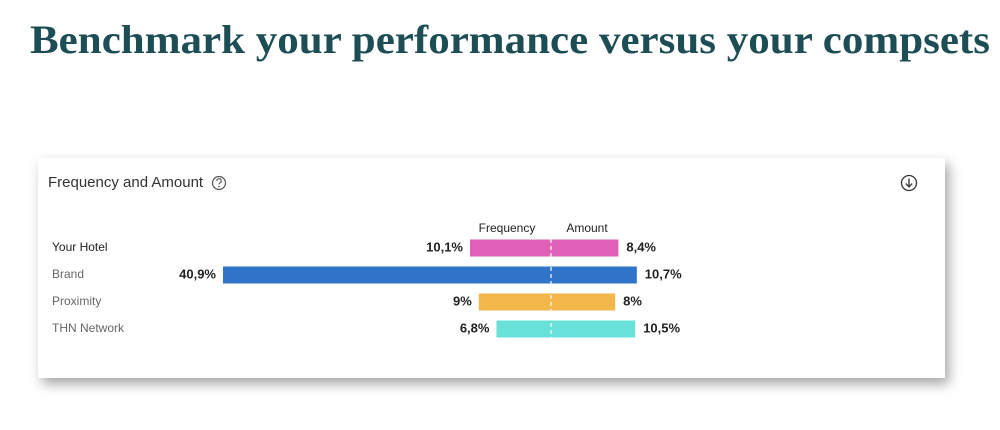 The width and height of the screenshot is (1000, 430). I want to click on help-icon, so click(219, 183).